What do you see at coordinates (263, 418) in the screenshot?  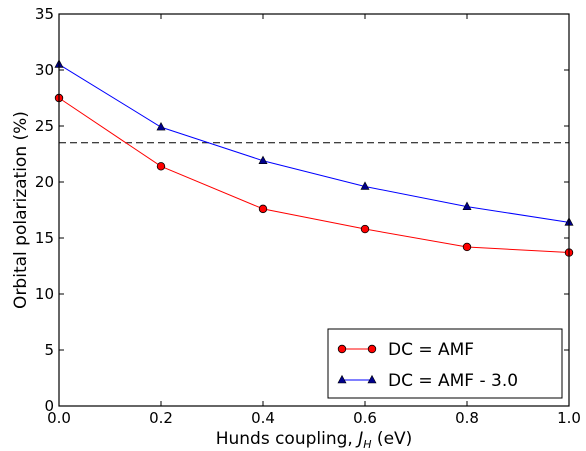 I see `x-tick-label: 0.4` at bounding box center [263, 418].